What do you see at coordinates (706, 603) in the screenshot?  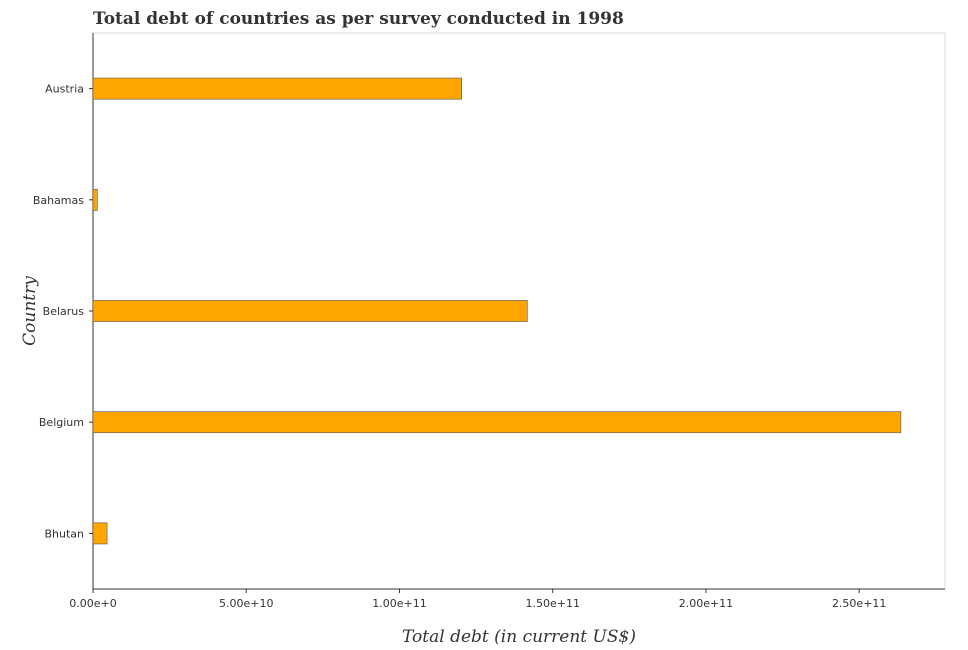 I see `x-tick-label: 2.00e+11` at bounding box center [706, 603].